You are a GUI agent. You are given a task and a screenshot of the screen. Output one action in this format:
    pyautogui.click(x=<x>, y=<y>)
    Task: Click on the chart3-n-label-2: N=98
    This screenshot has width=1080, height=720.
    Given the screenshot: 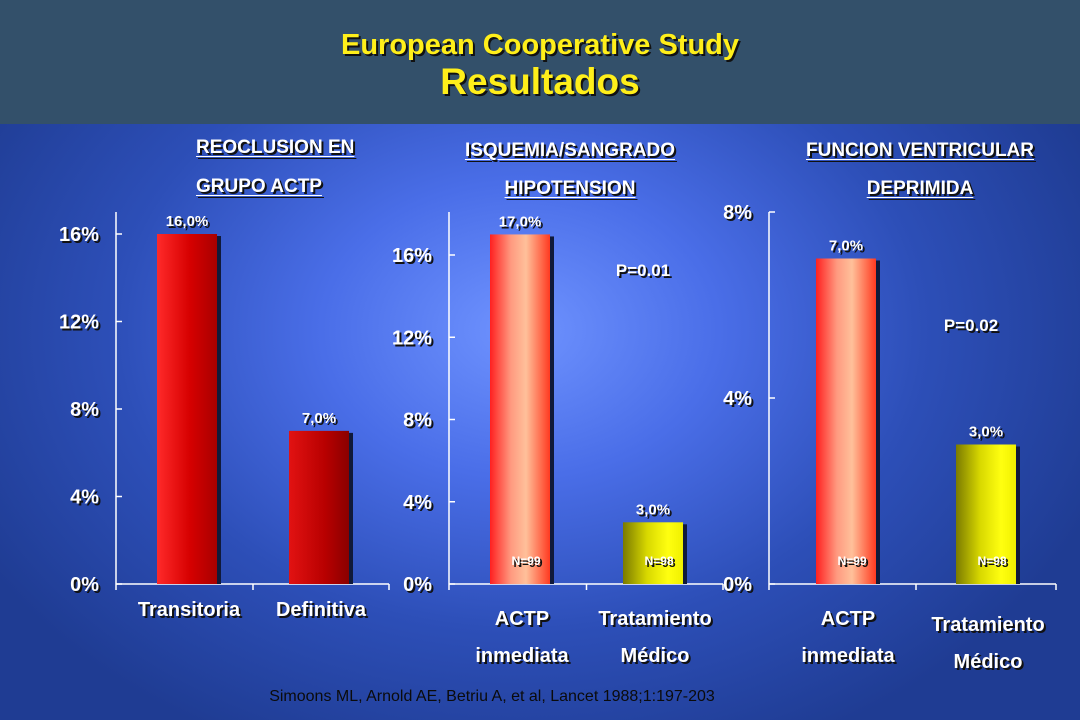 What is the action you would take?
    pyautogui.click(x=991, y=561)
    